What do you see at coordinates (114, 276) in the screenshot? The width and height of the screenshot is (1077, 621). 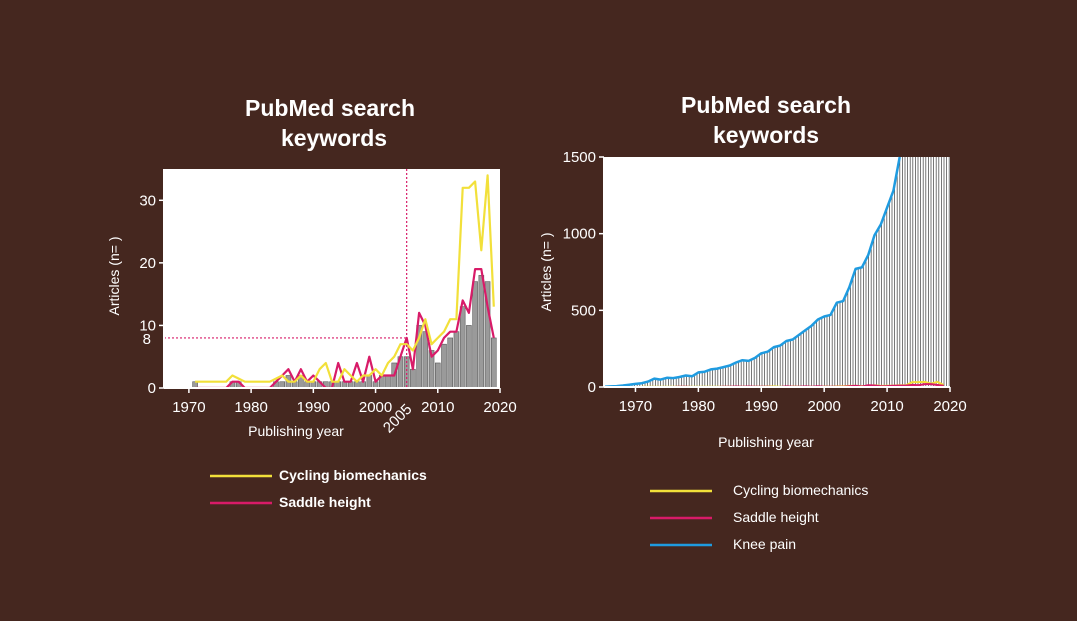 I see `left-y-axis-label: Articles (n= )` at bounding box center [114, 276].